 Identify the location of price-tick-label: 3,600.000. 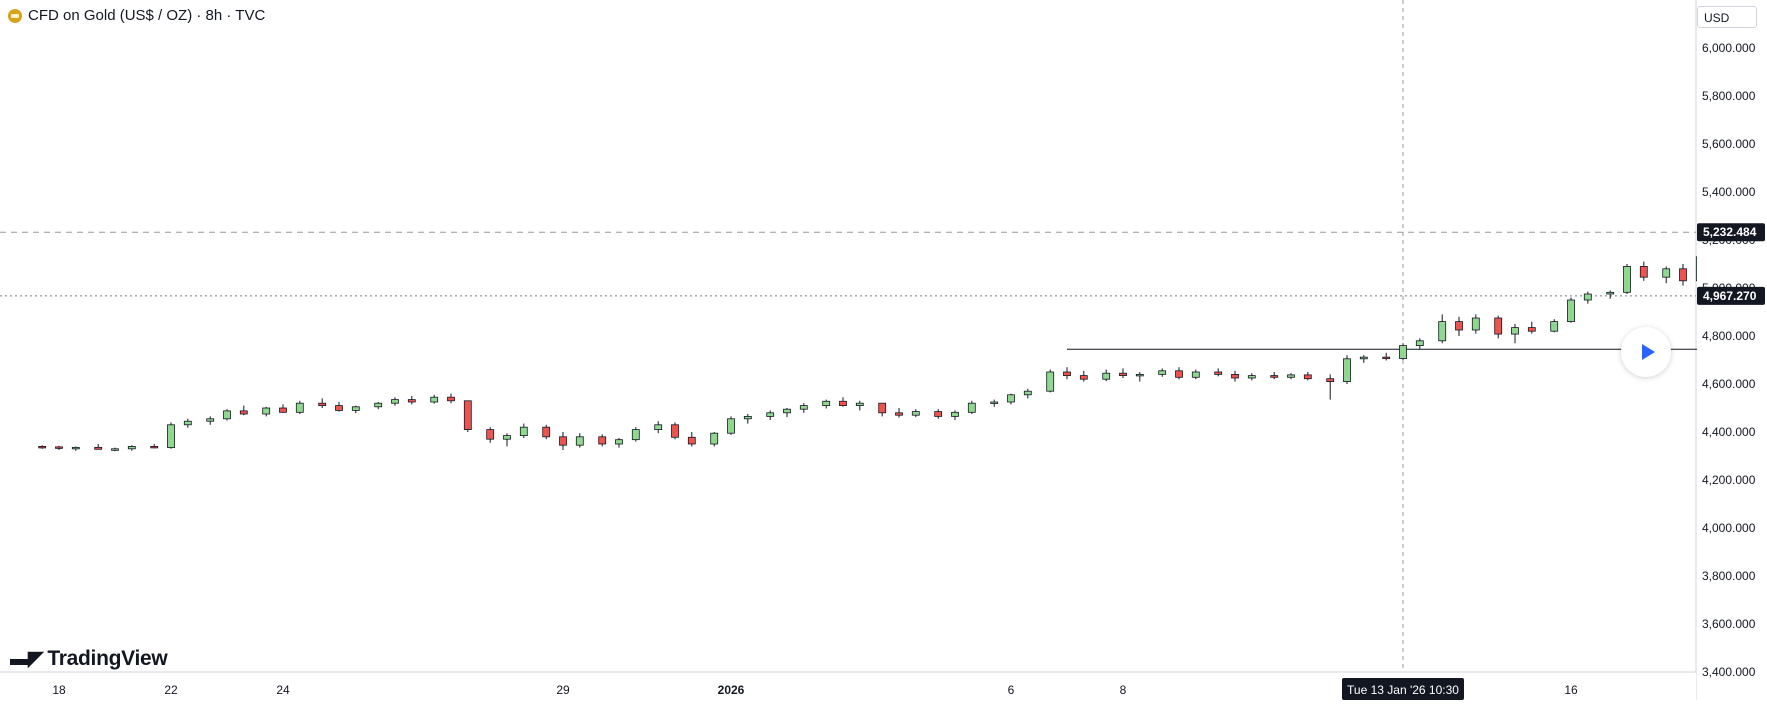
(1729, 624).